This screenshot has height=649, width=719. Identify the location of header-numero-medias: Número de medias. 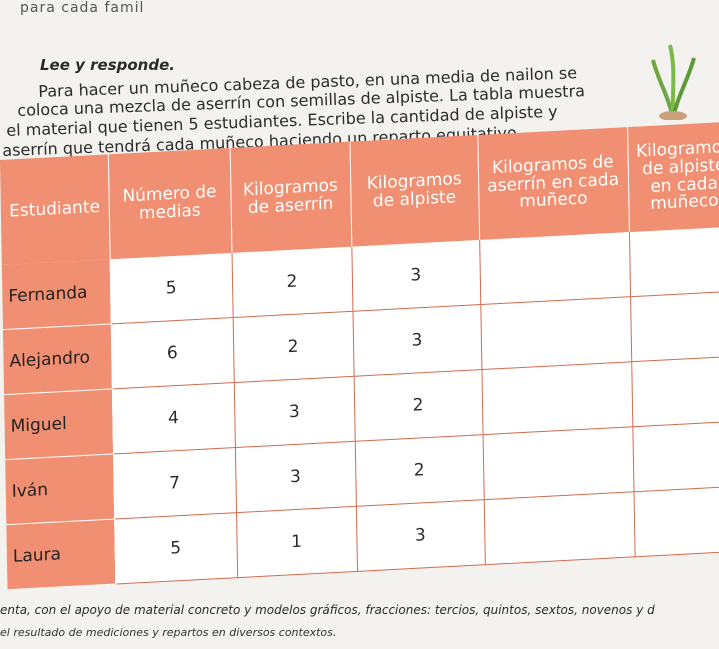
(169, 203).